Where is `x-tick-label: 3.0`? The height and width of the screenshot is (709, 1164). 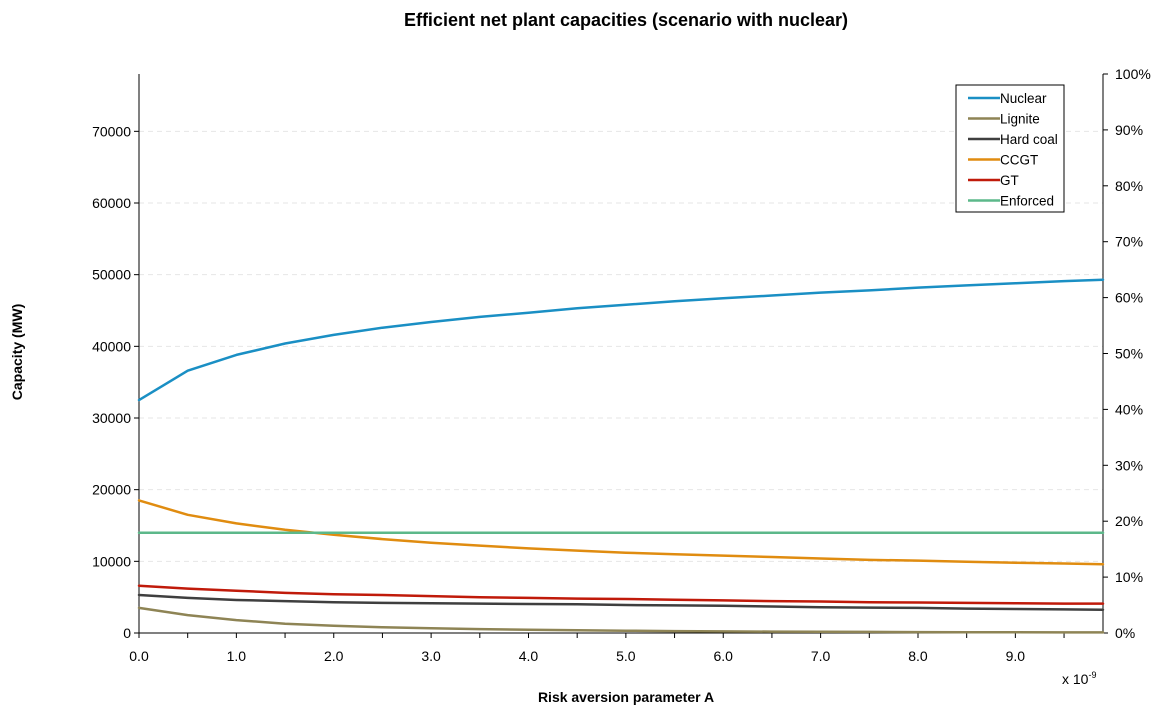
x-tick-label: 3.0 is located at coordinates (431, 656).